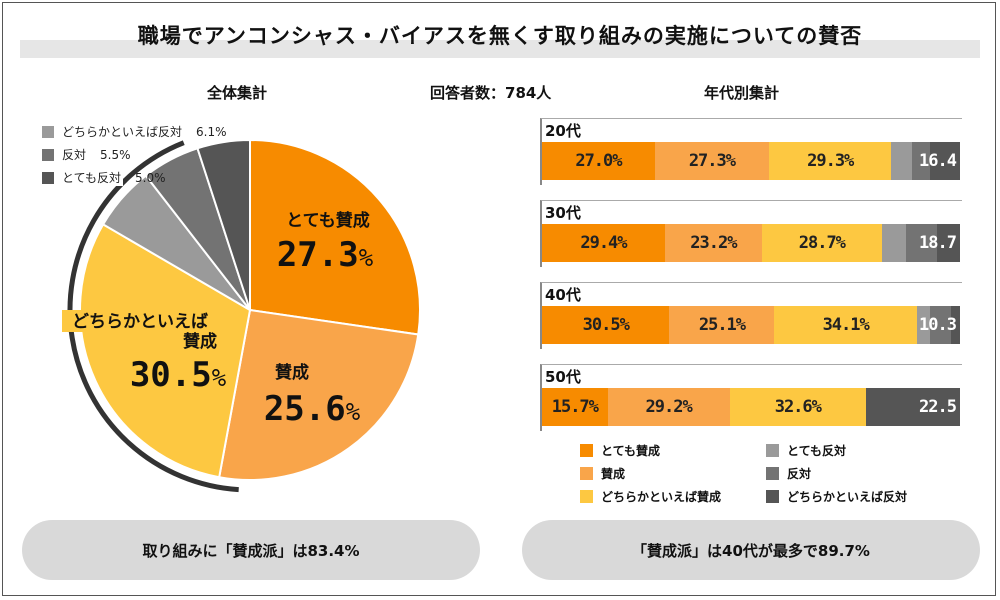  What do you see at coordinates (200, 341) in the screenshot?
I see `pie-label-somewhat-agree-line2: 賛成` at bounding box center [200, 341].